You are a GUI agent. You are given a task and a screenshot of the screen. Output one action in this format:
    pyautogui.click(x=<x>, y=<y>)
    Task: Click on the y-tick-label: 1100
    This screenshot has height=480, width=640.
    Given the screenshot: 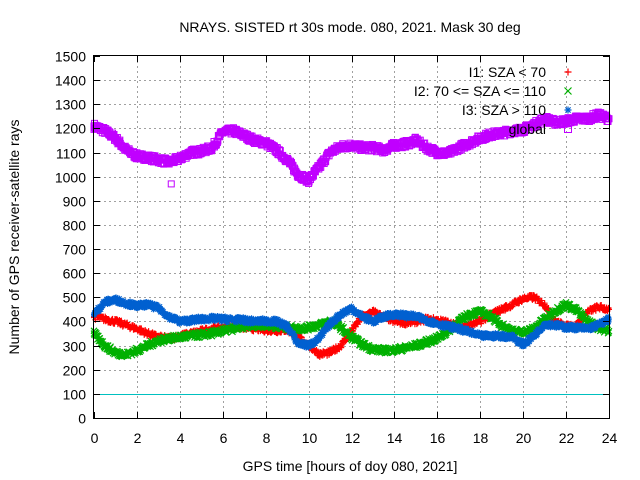 What is the action you would take?
    pyautogui.click(x=71, y=154)
    